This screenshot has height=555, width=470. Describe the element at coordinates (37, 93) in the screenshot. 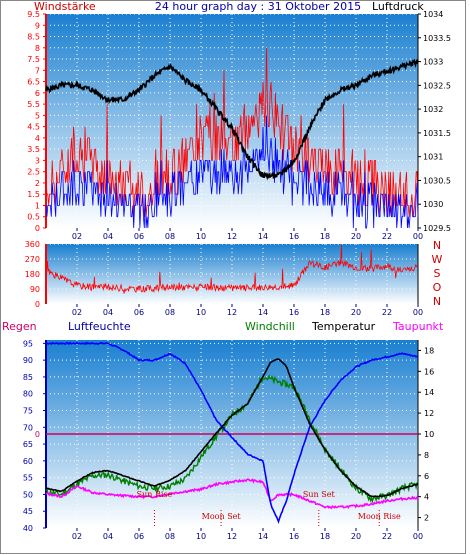

I see `wind-ytick-label: 6` at that location.